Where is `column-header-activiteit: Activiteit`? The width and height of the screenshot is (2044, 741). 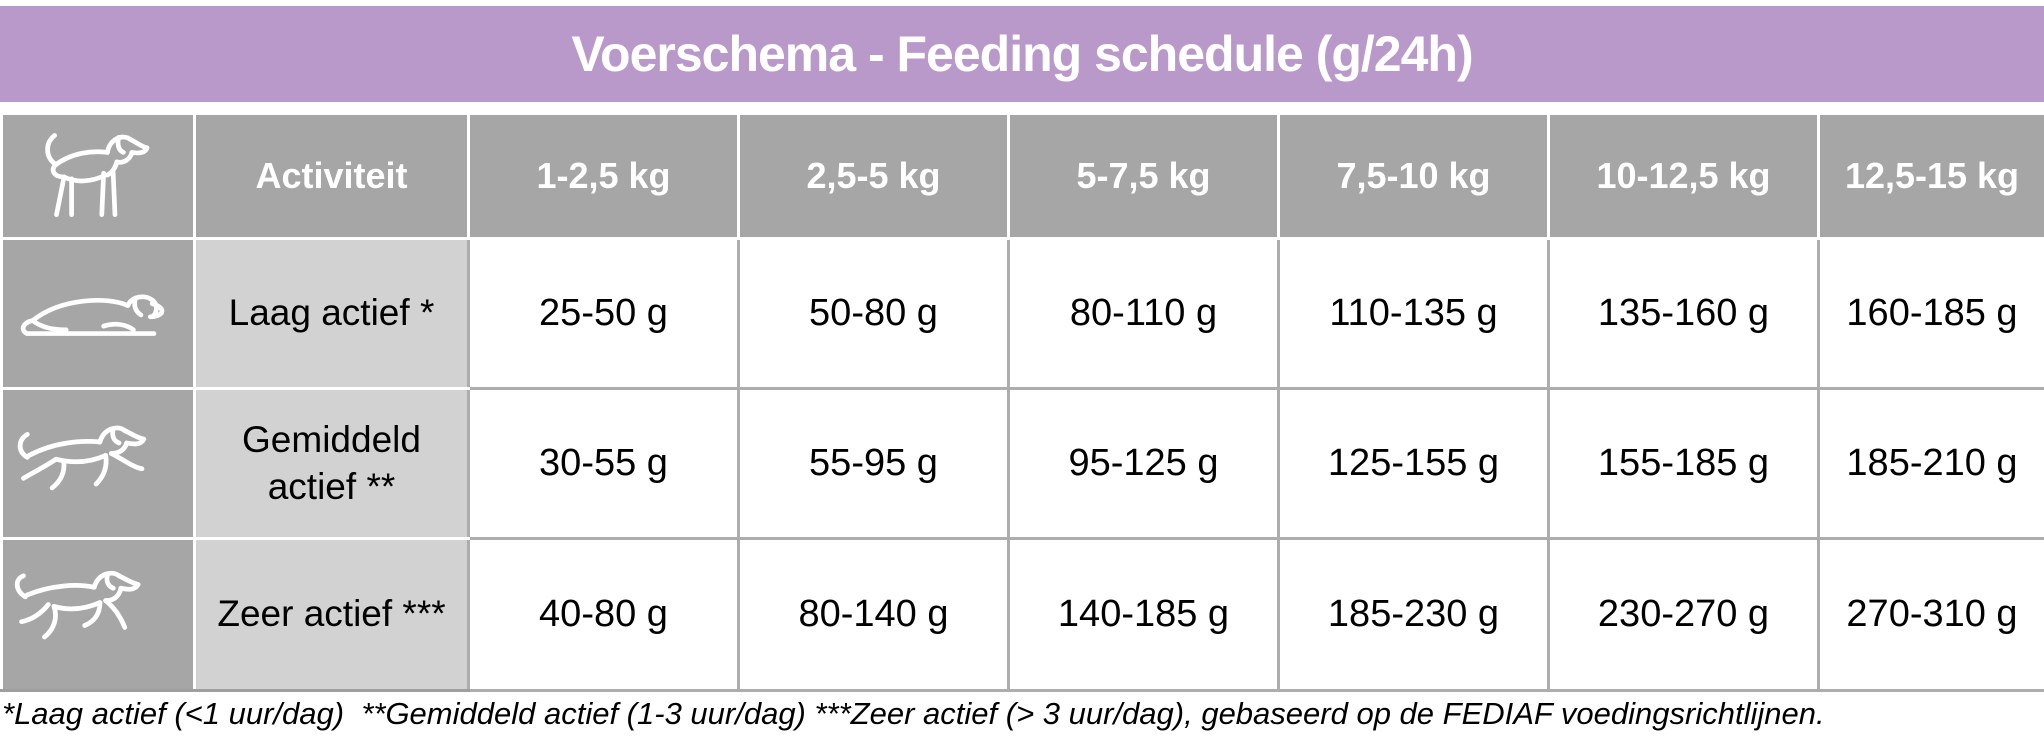 column-header-activiteit: Activiteit is located at coordinates (331, 176).